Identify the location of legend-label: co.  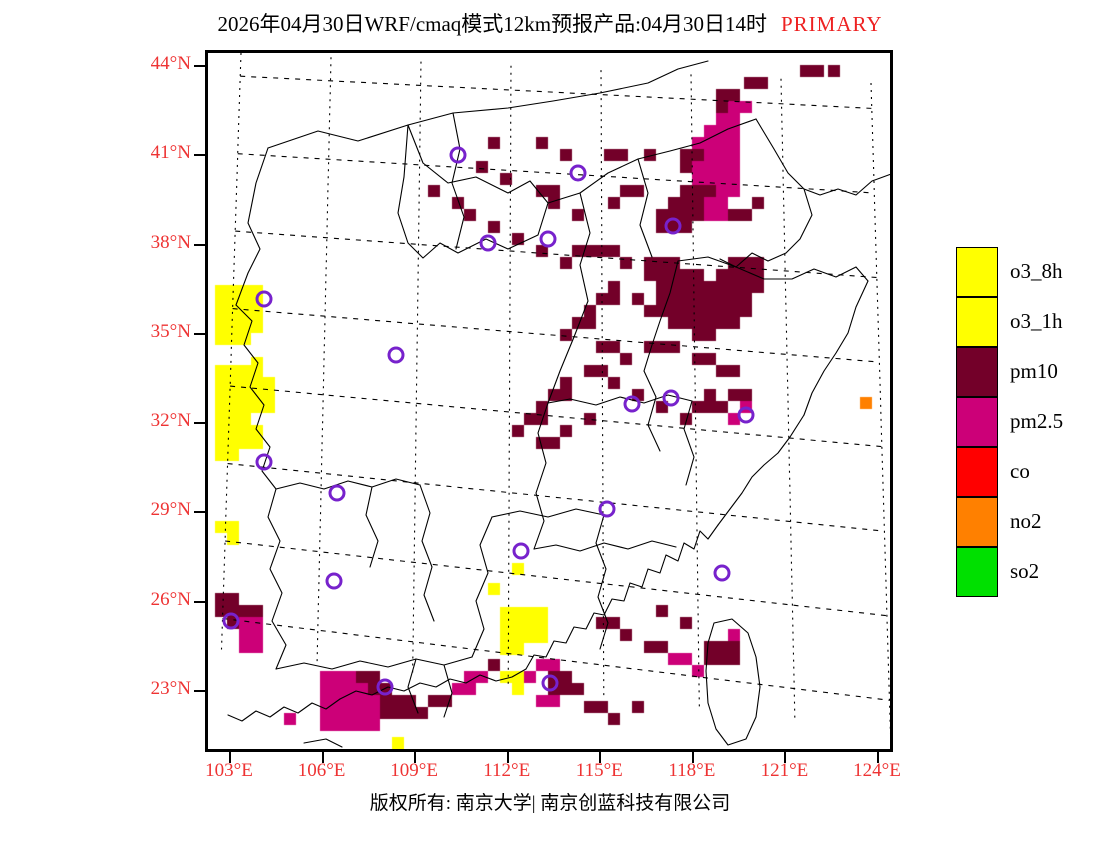
(1020, 471).